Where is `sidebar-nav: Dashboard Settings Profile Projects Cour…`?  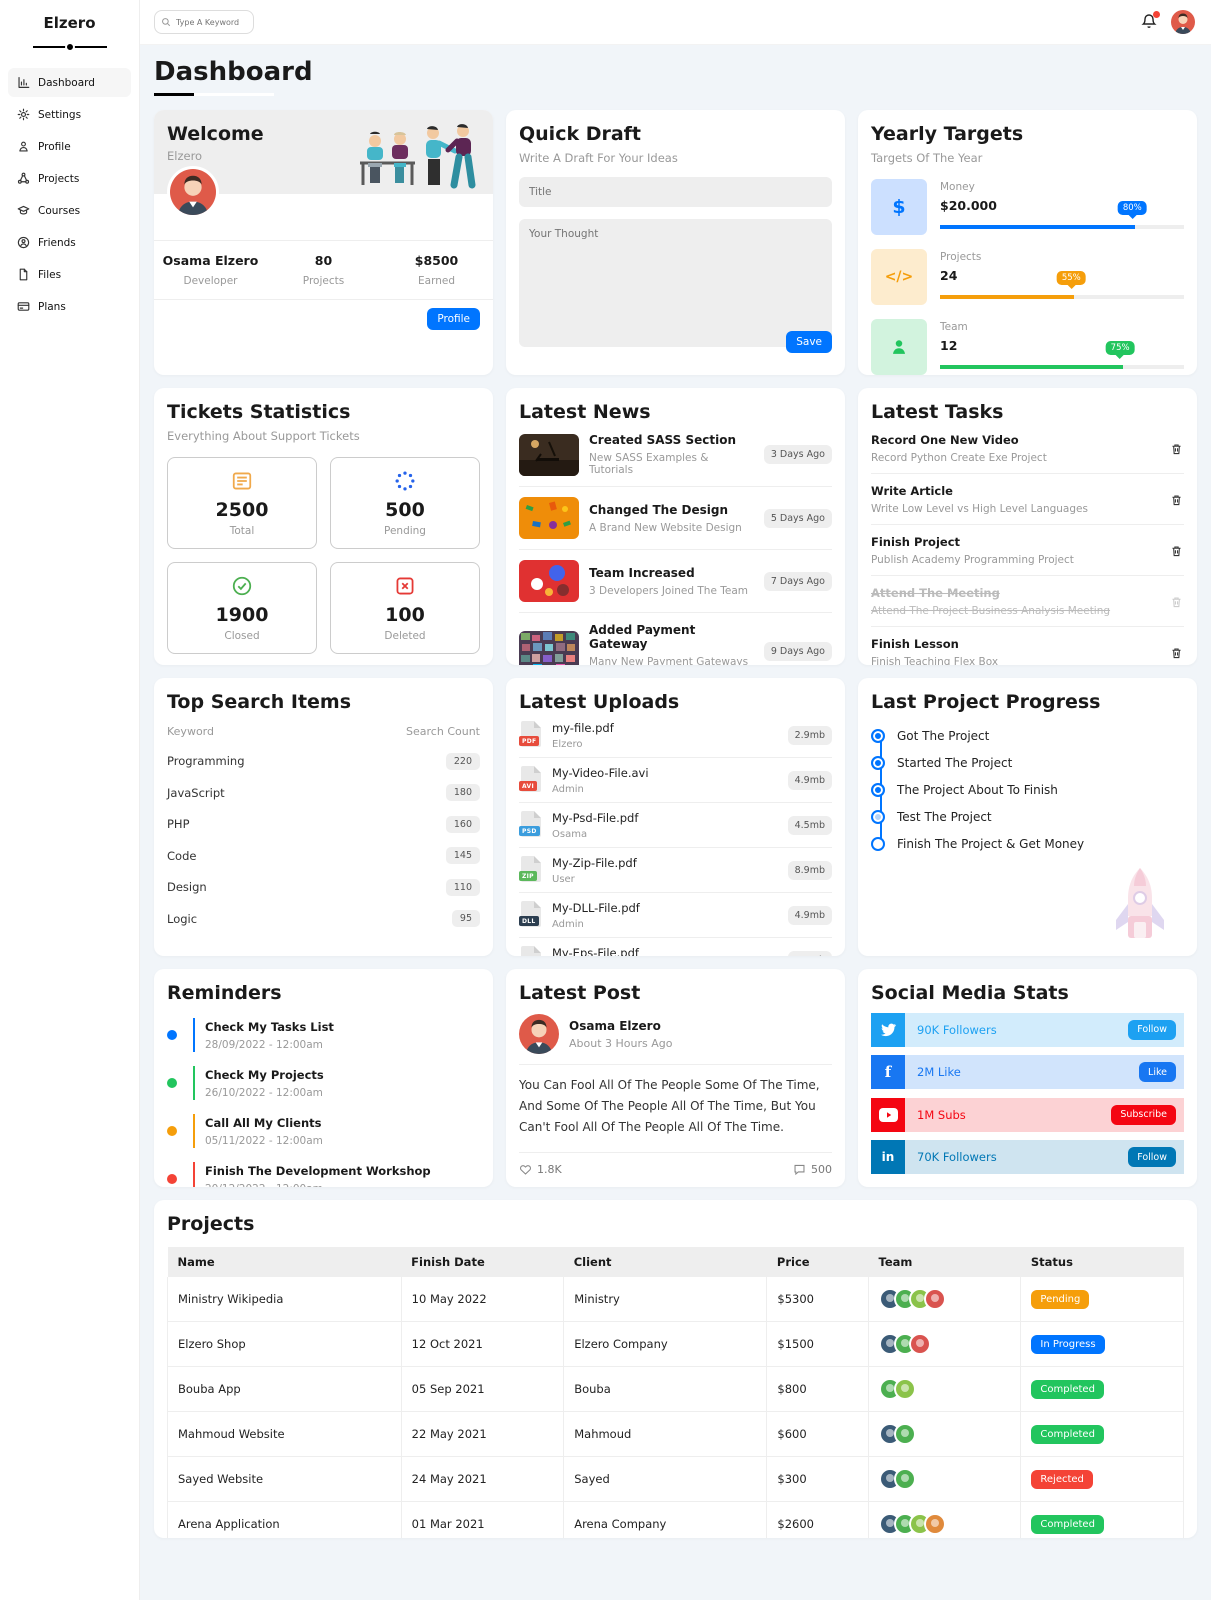 sidebar-nav: Dashboard Settings Profile Projects Cour… is located at coordinates (69, 194).